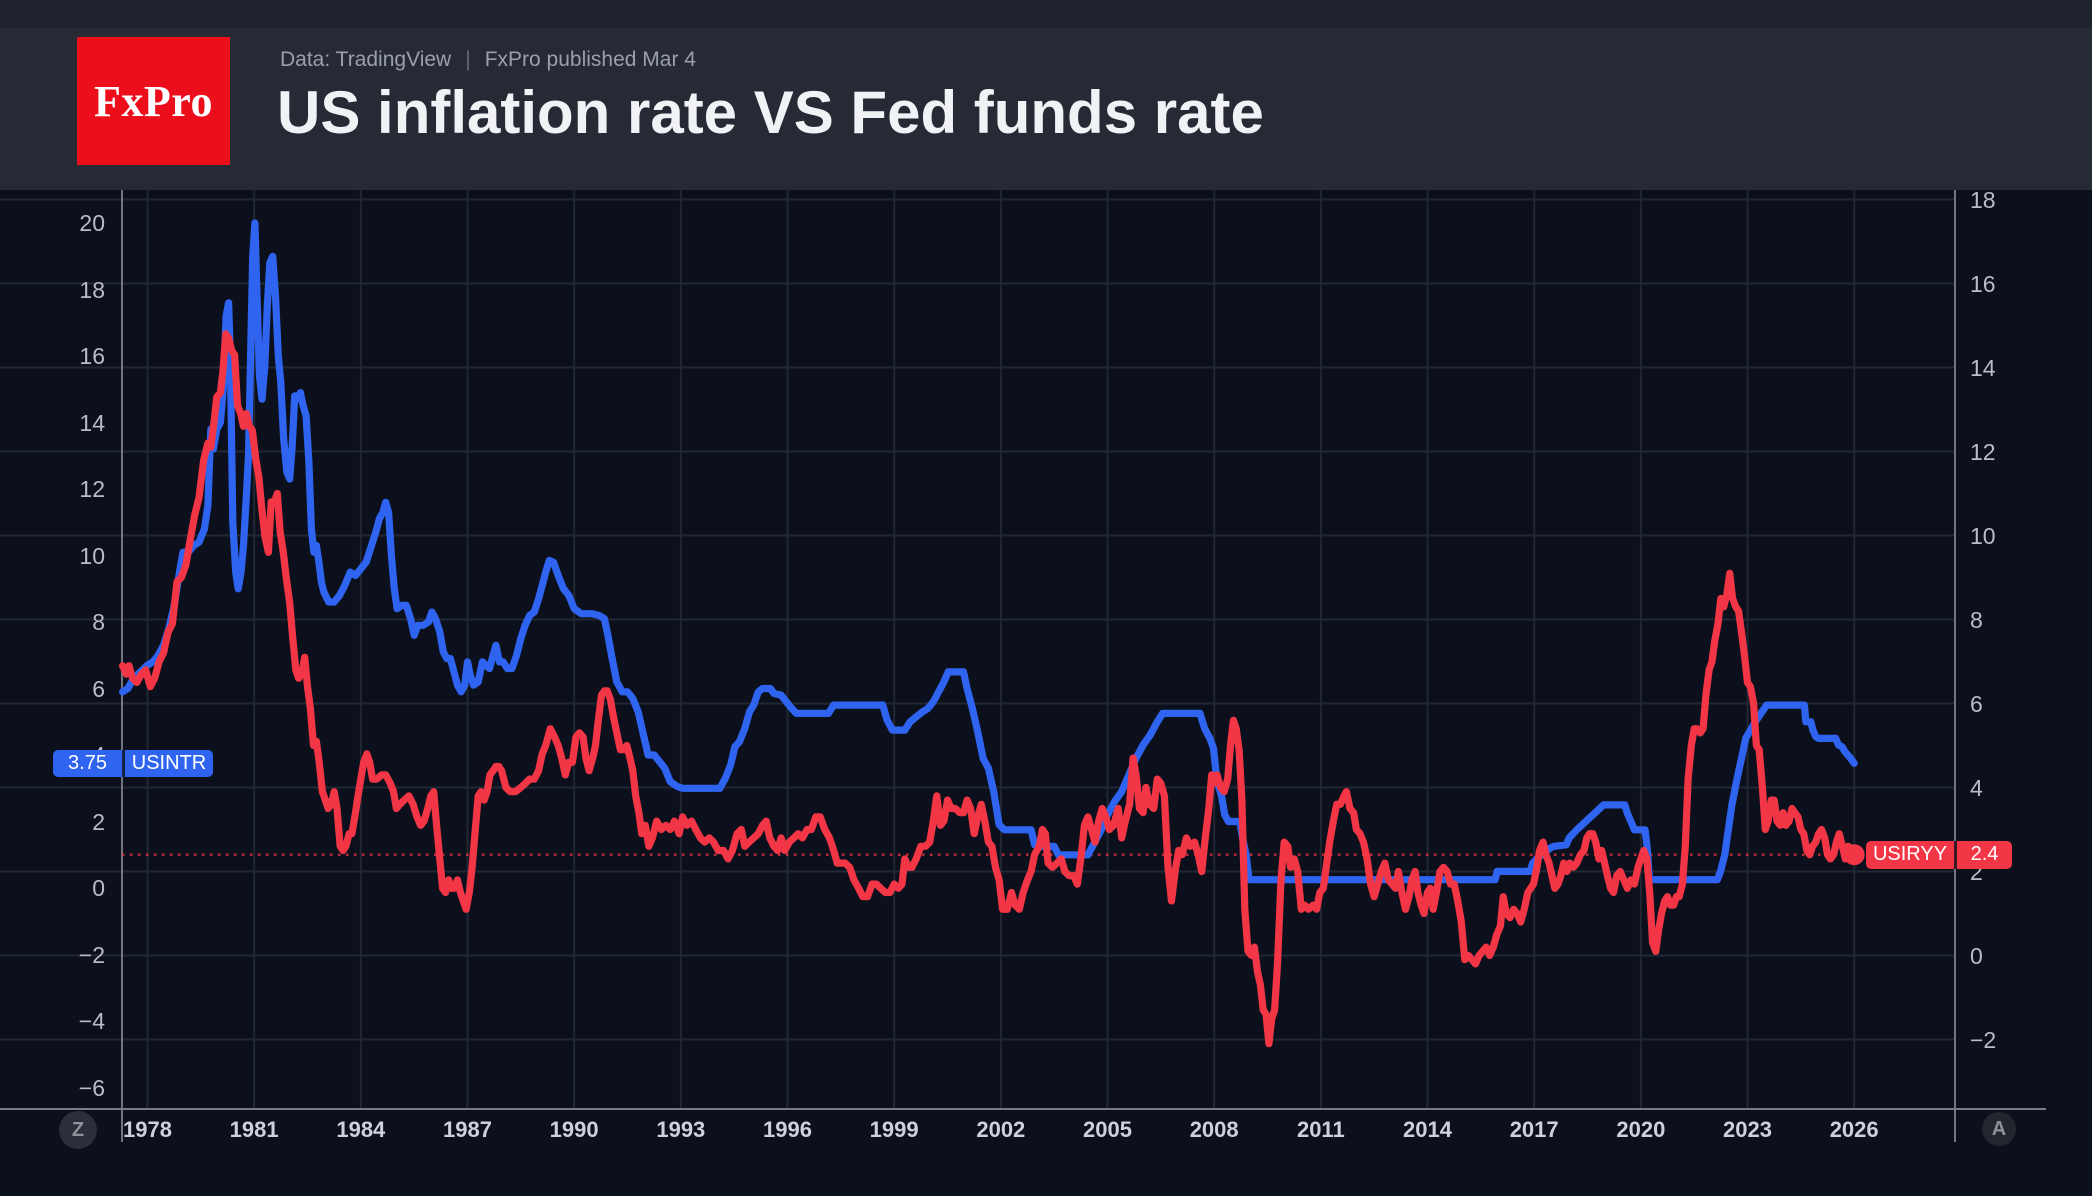 Image resolution: width=2092 pixels, height=1196 pixels. What do you see at coordinates (1955, 854) in the screenshot?
I see `usiryy-tag-divider` at bounding box center [1955, 854].